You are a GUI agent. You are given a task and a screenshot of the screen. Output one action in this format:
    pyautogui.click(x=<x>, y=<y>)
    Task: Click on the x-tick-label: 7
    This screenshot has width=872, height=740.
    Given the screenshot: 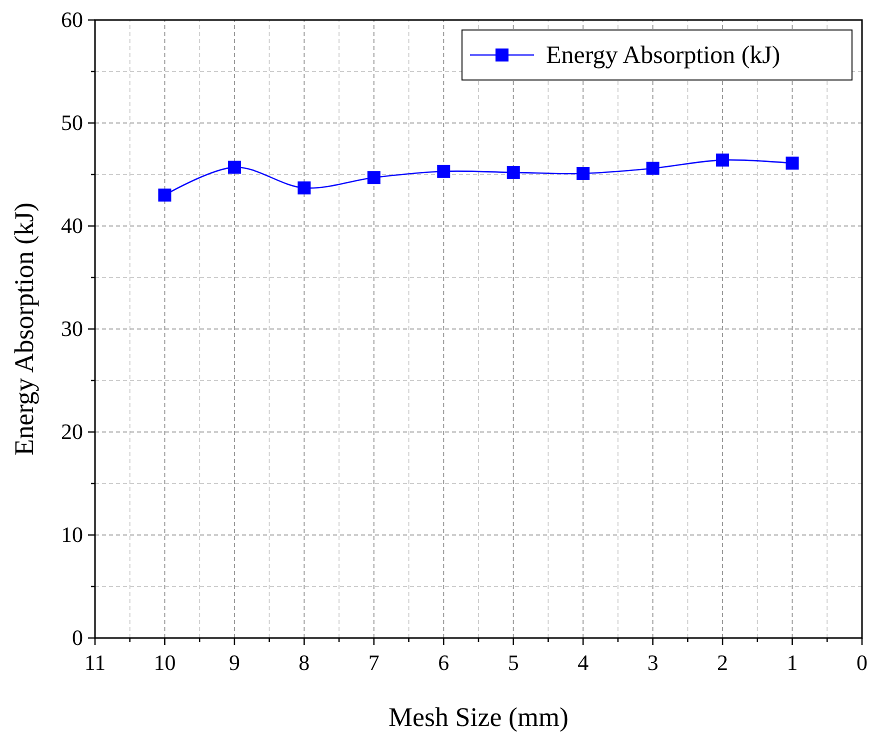 What is the action you would take?
    pyautogui.click(x=374, y=662)
    